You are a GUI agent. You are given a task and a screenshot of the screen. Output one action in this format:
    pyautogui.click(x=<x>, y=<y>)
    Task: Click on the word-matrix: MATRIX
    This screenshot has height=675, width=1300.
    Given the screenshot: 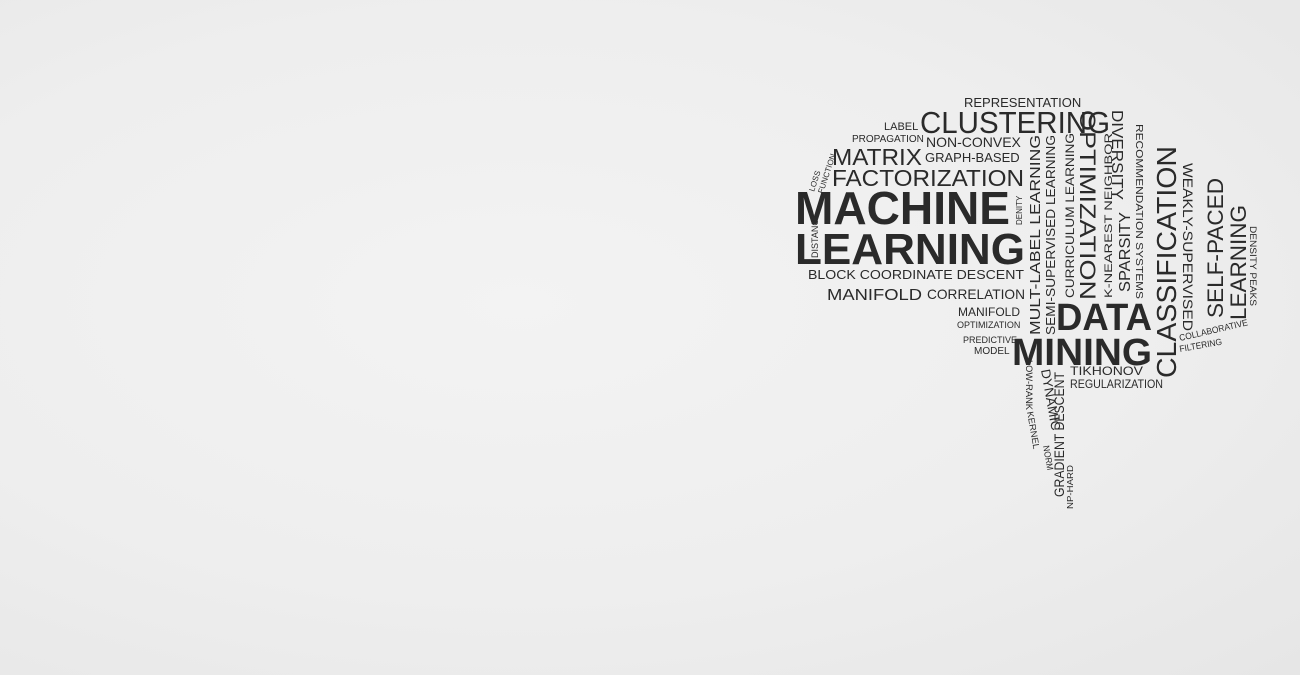 What is the action you would take?
    pyautogui.click(x=877, y=157)
    